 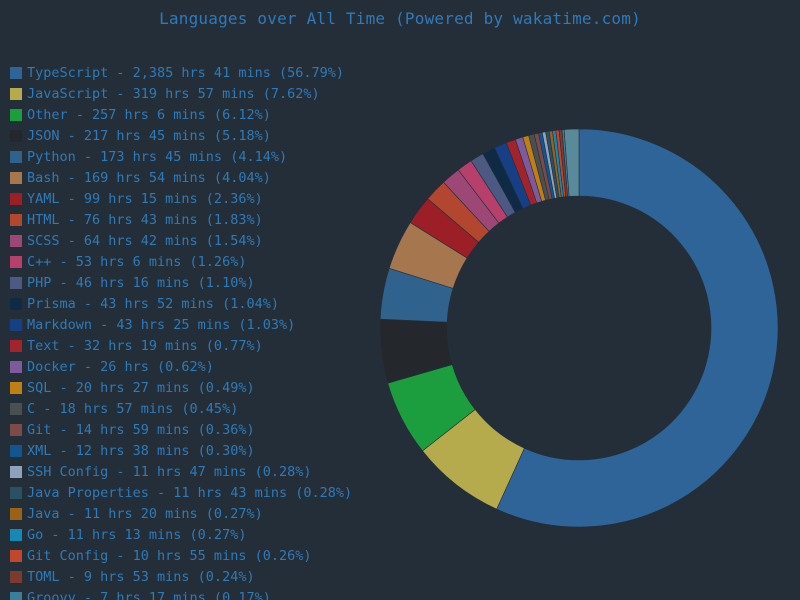 I want to click on legend-item: Git Config - 10 hrs 55 mins (0.26%), so click(x=181, y=555).